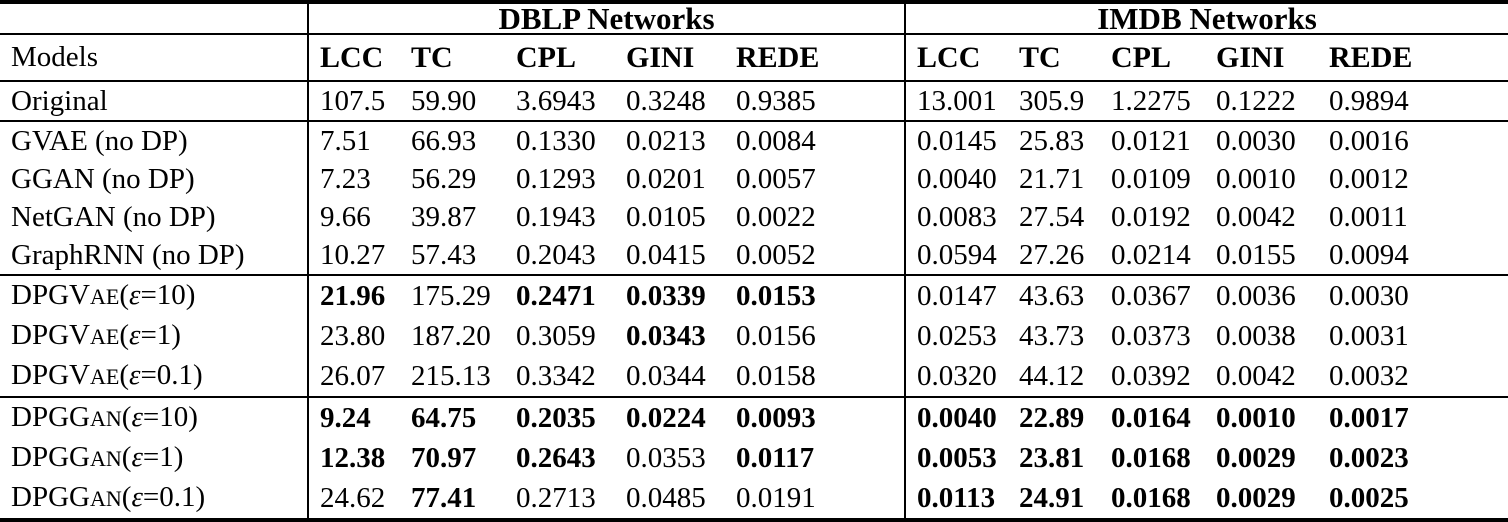 This screenshot has height=522, width=1508. I want to click on value-cell: 0.0224, so click(666, 418).